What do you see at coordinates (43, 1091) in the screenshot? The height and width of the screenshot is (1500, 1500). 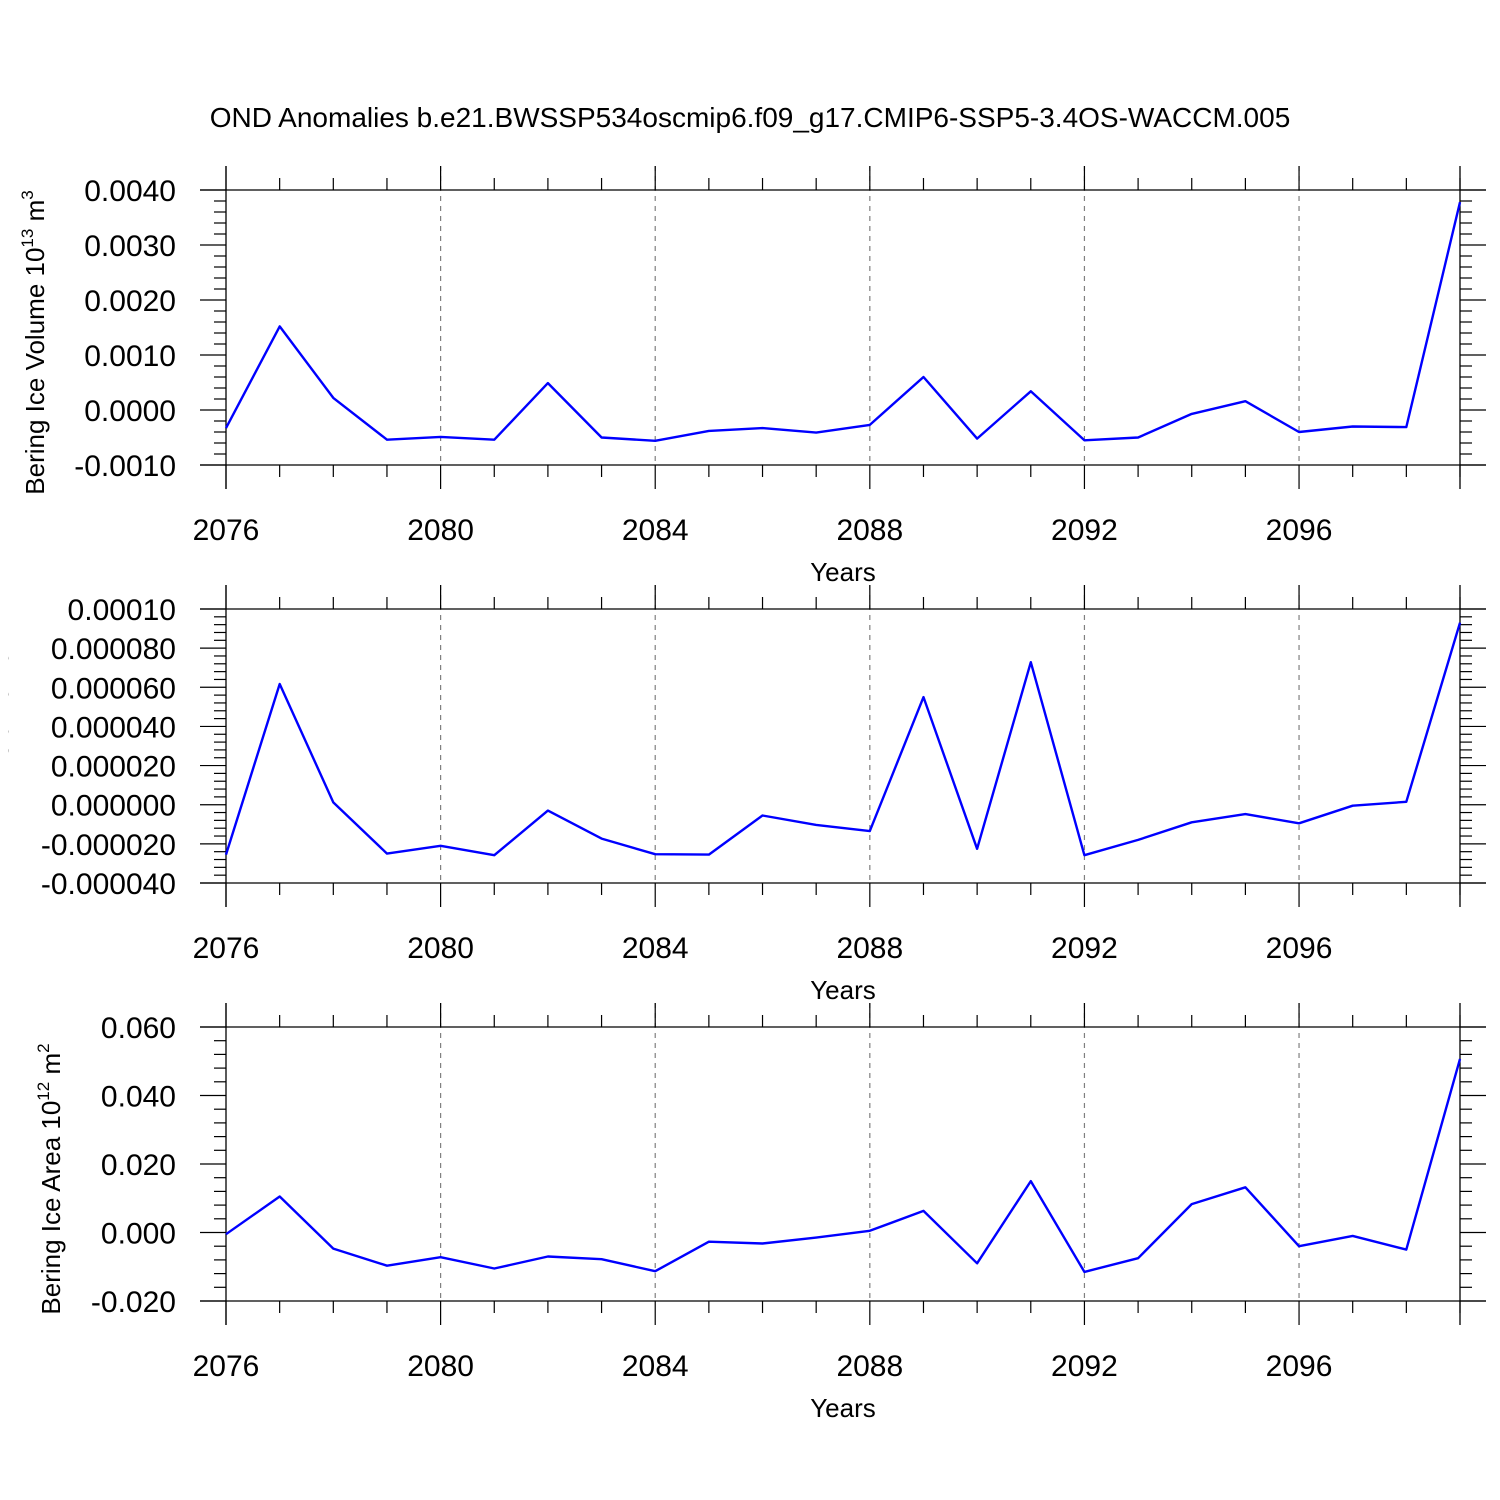 I see `y-axis-label-exponent: 12` at bounding box center [43, 1091].